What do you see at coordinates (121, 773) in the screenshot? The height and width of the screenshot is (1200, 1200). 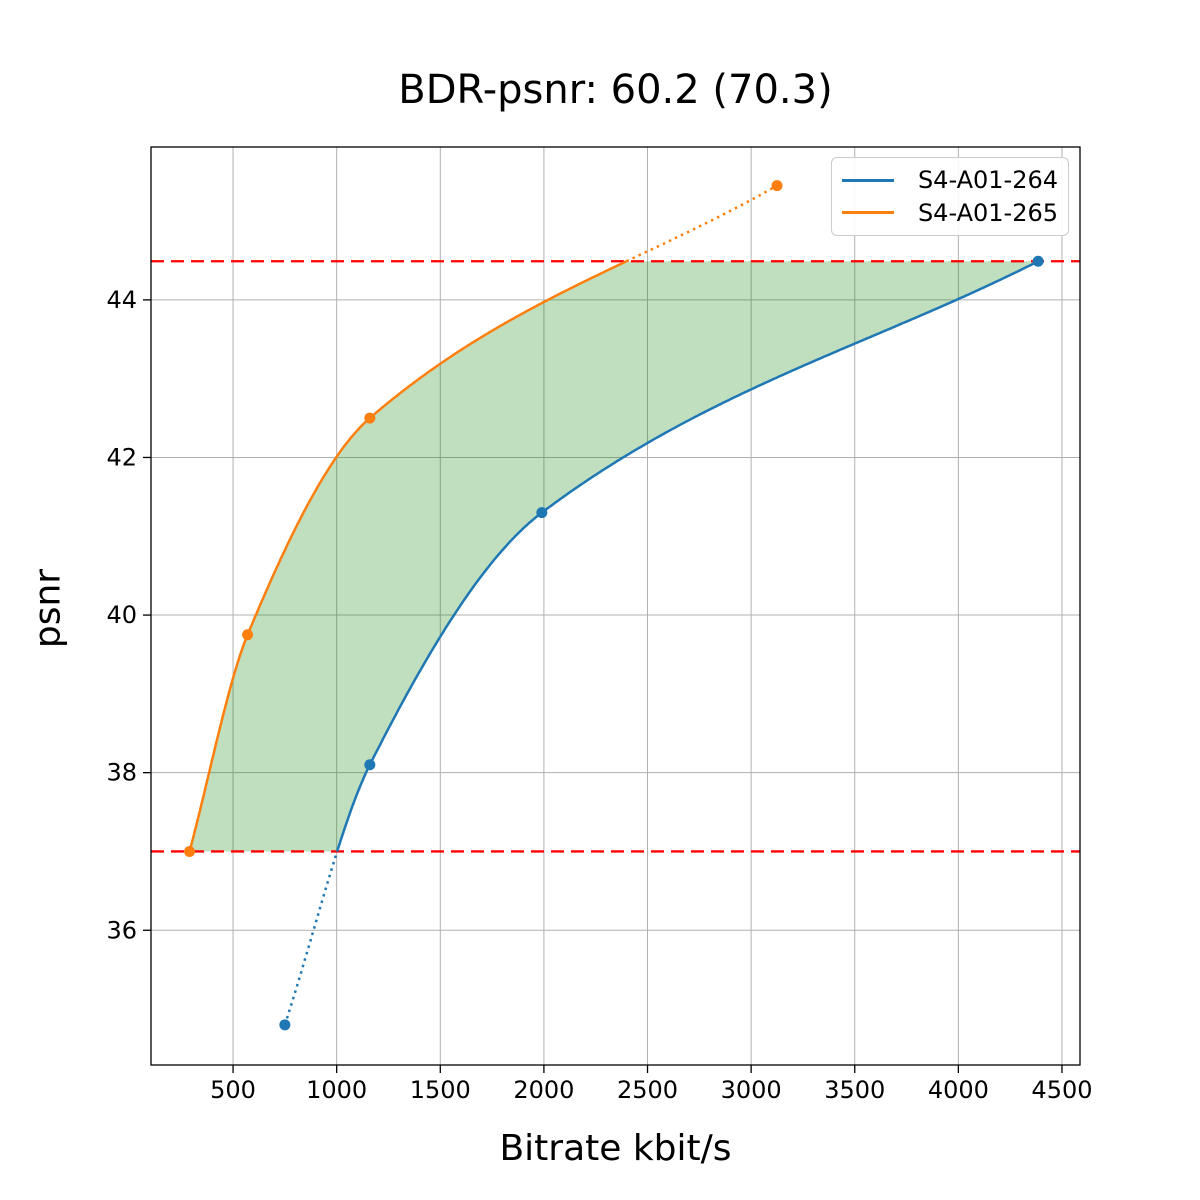 I see `tick-label-y-38: 38` at bounding box center [121, 773].